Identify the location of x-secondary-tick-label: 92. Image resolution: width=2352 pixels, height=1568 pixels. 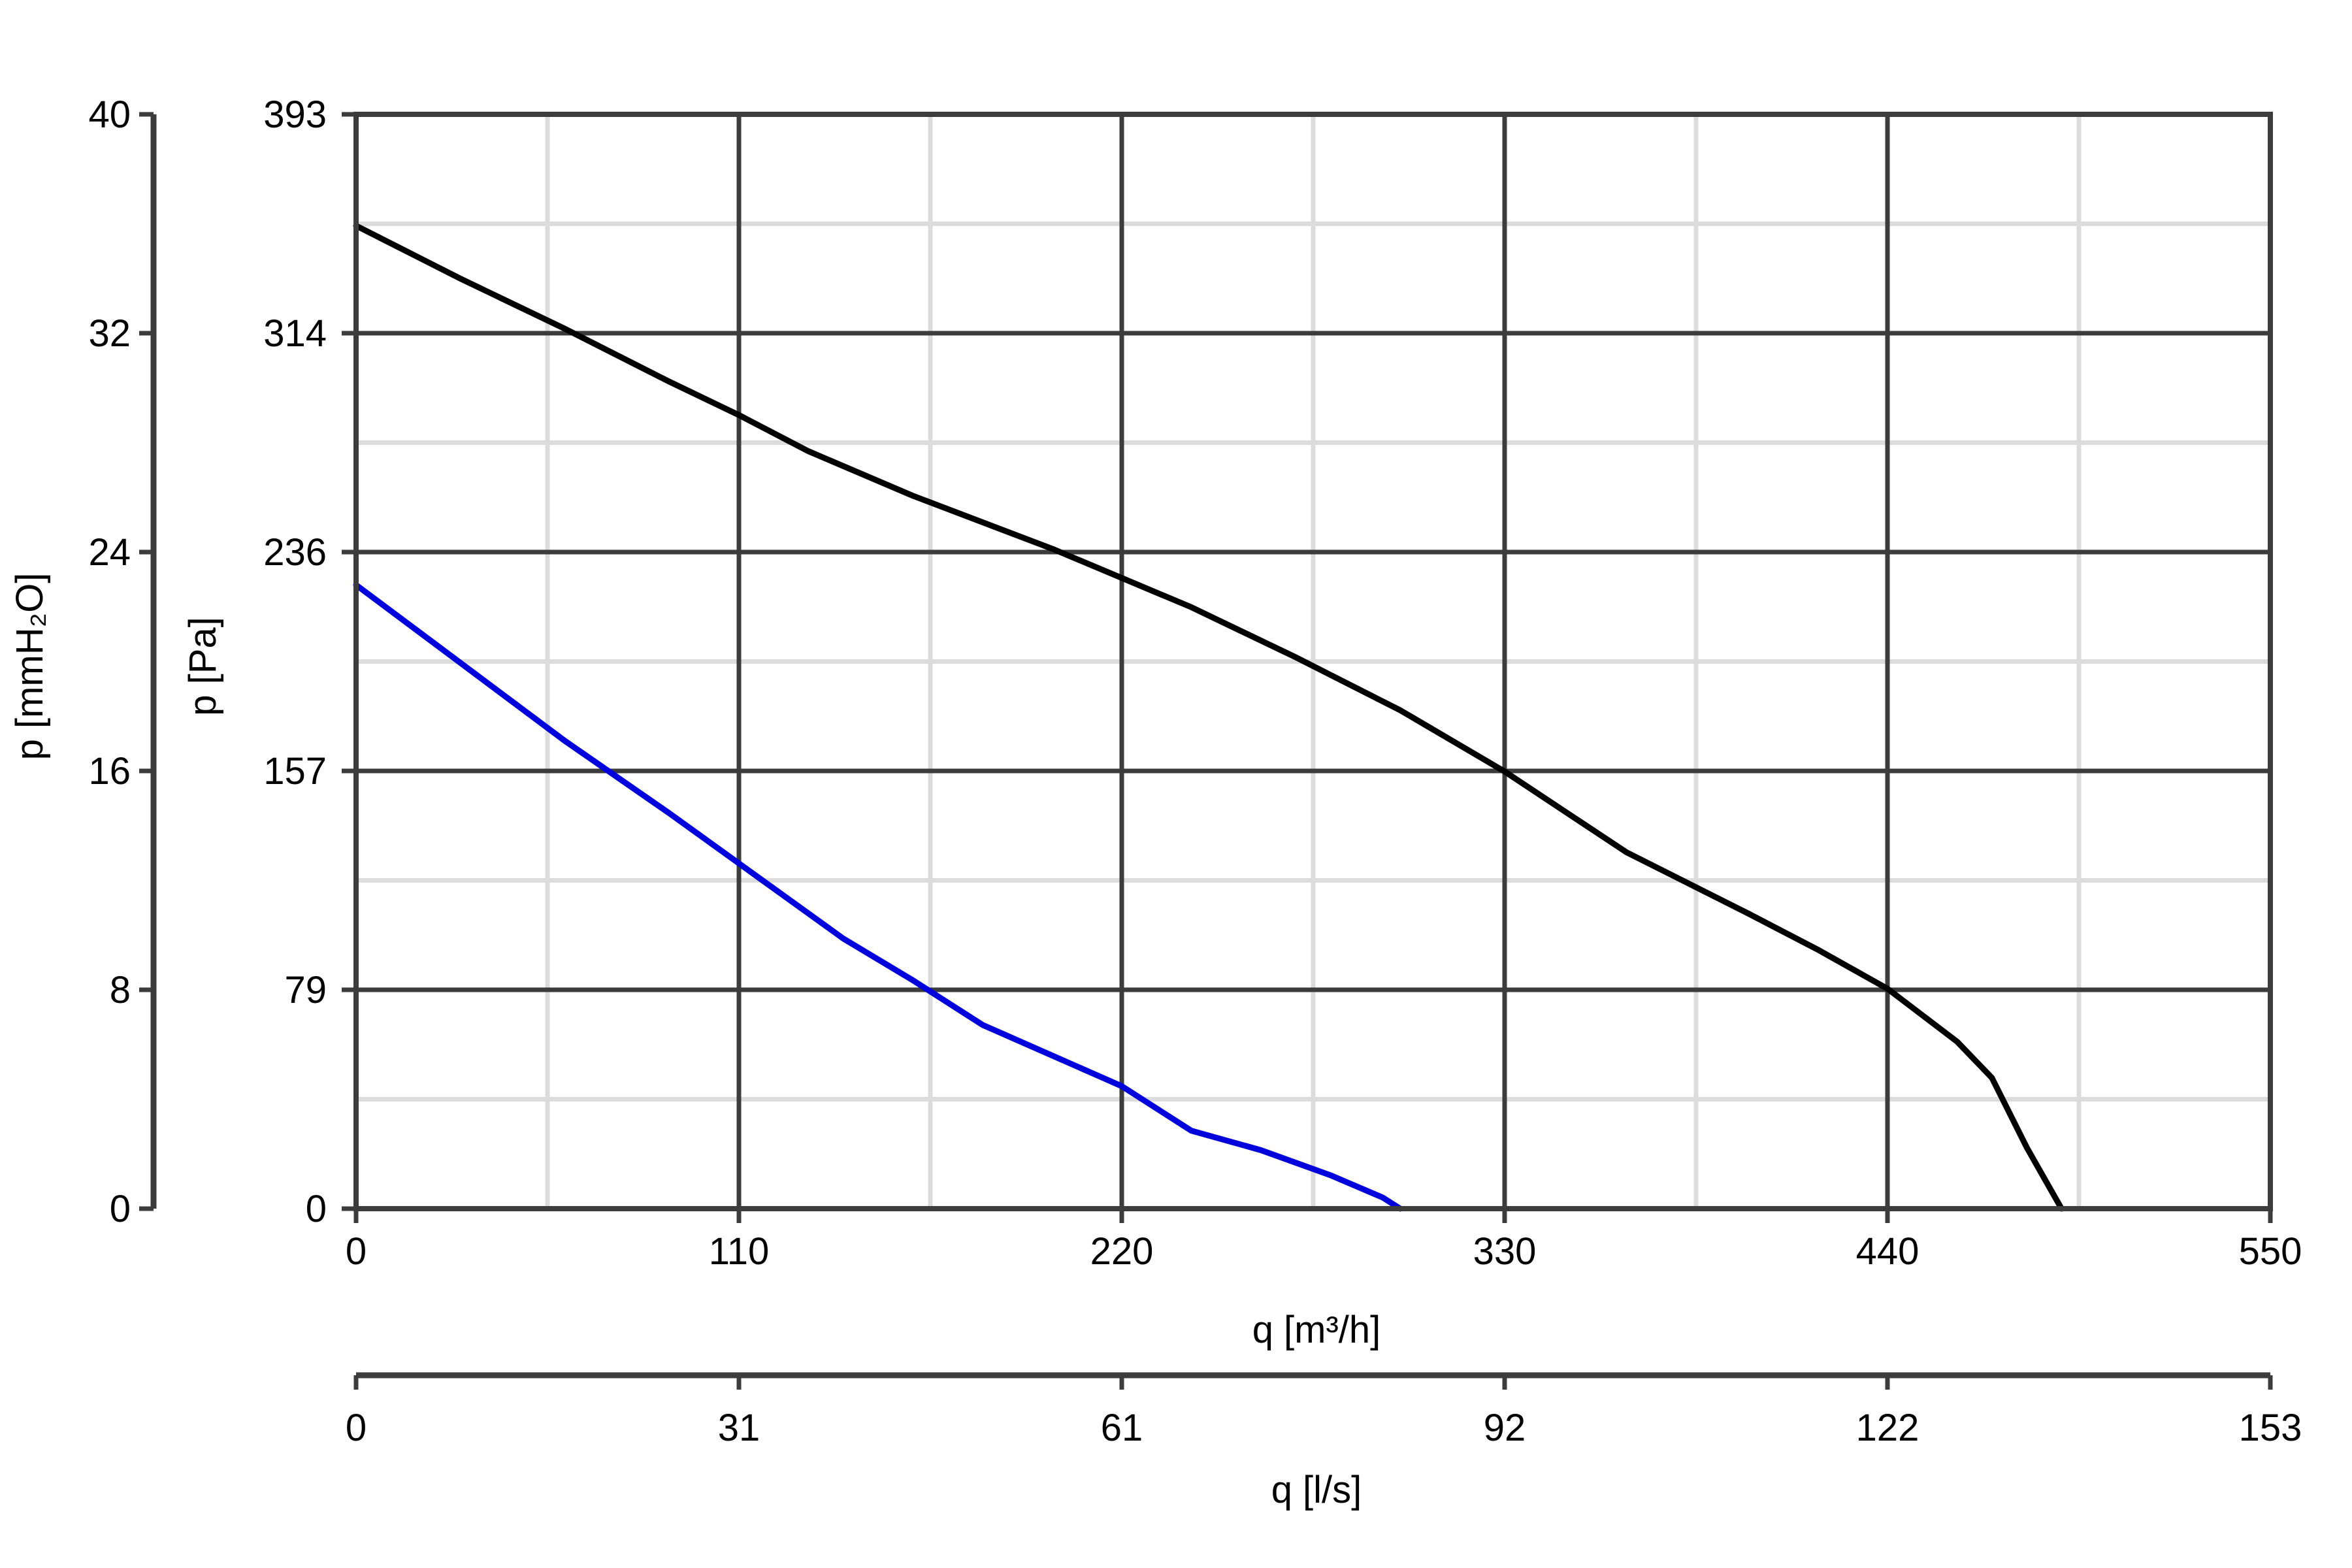
(1505, 1428).